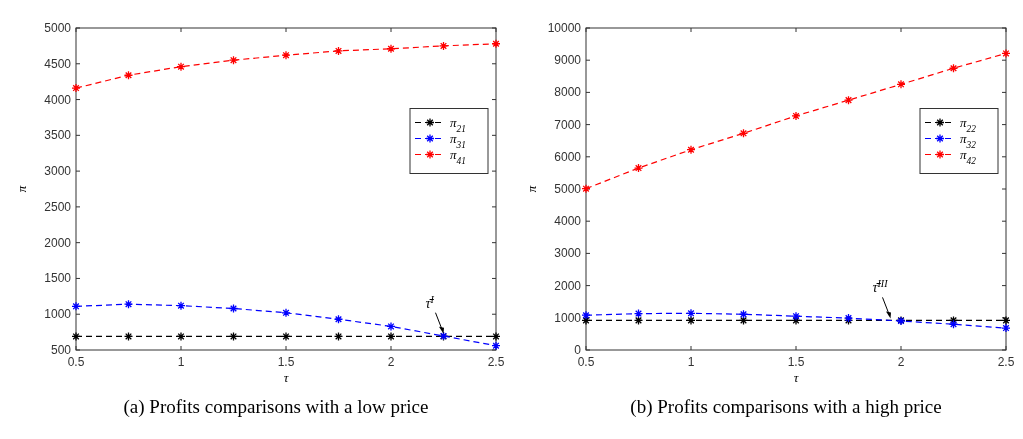 This screenshot has height=439, width=1023. Describe the element at coordinates (58, 278) in the screenshot. I see `y-tick-label: 1500` at that location.